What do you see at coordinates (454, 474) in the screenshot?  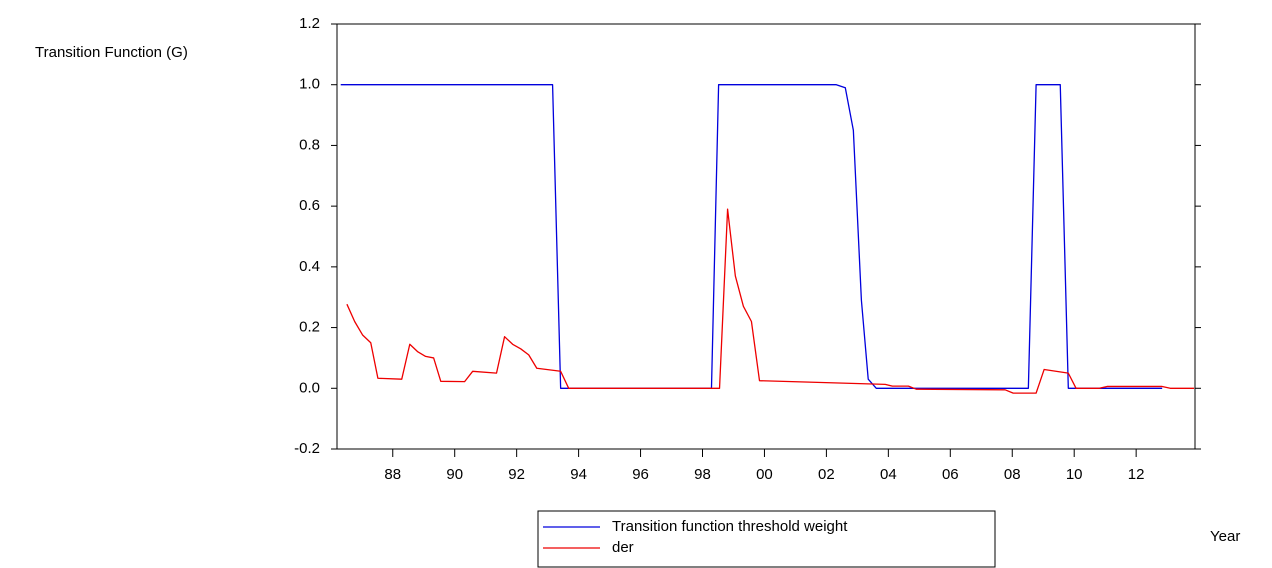 I see `x-tick-label: 90` at bounding box center [454, 474].